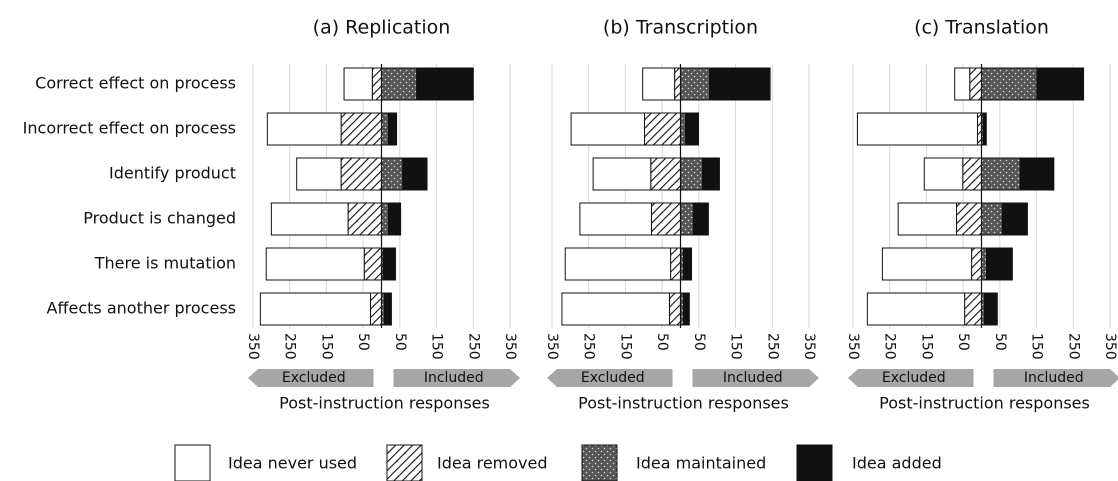 This screenshot has height=481, width=1118. What do you see at coordinates (165, 263) in the screenshot?
I see `category-label: There is mutation` at bounding box center [165, 263].